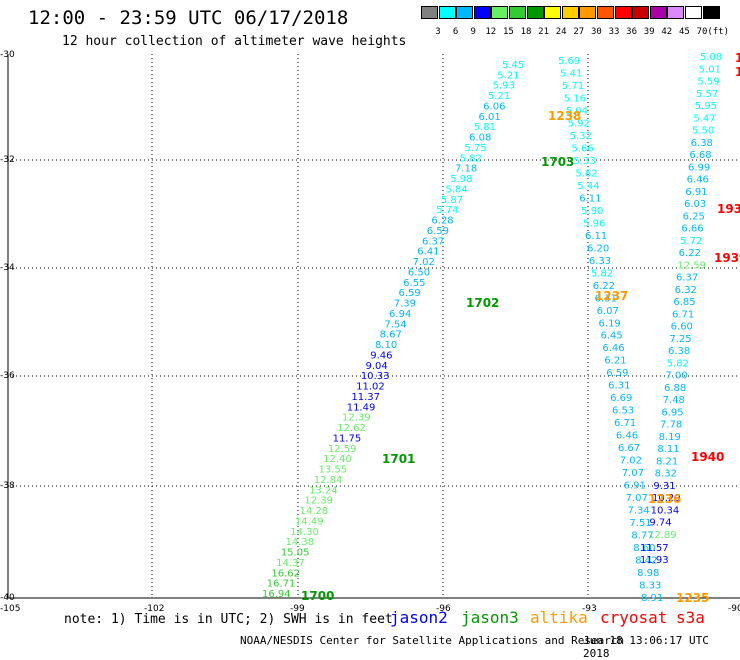  I want to click on legend-jason3: jason3, so click(490, 617).